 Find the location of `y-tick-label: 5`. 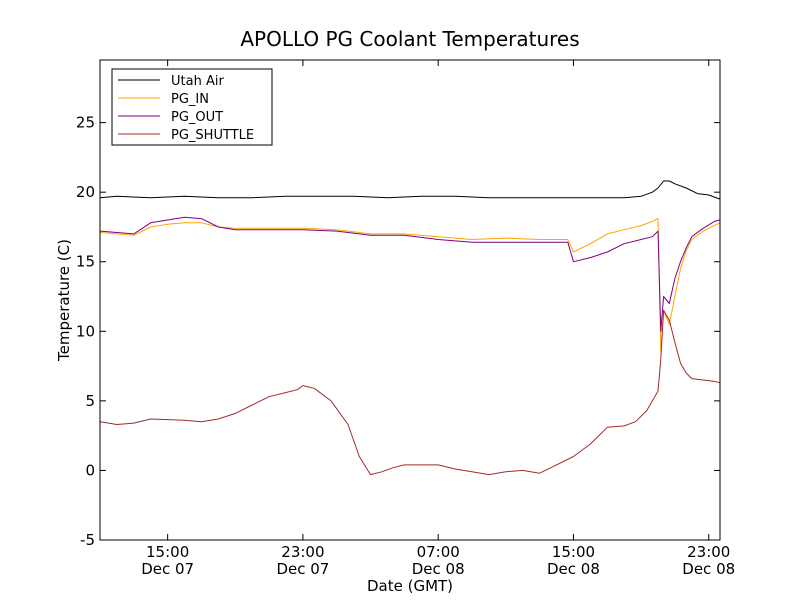

y-tick-label: 5 is located at coordinates (90, 401).